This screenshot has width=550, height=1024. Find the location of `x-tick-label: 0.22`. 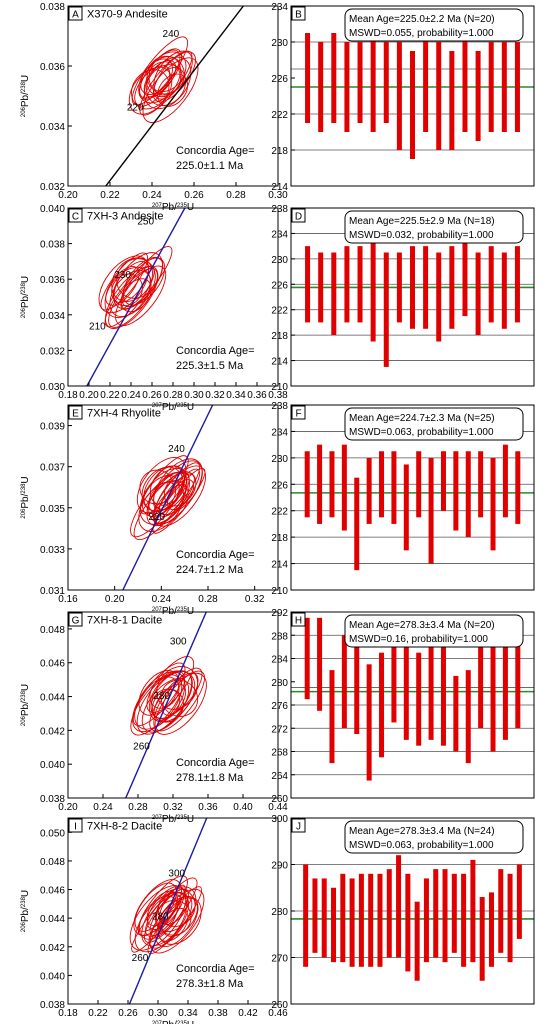

x-tick-label: 0.22 is located at coordinates (110, 195).